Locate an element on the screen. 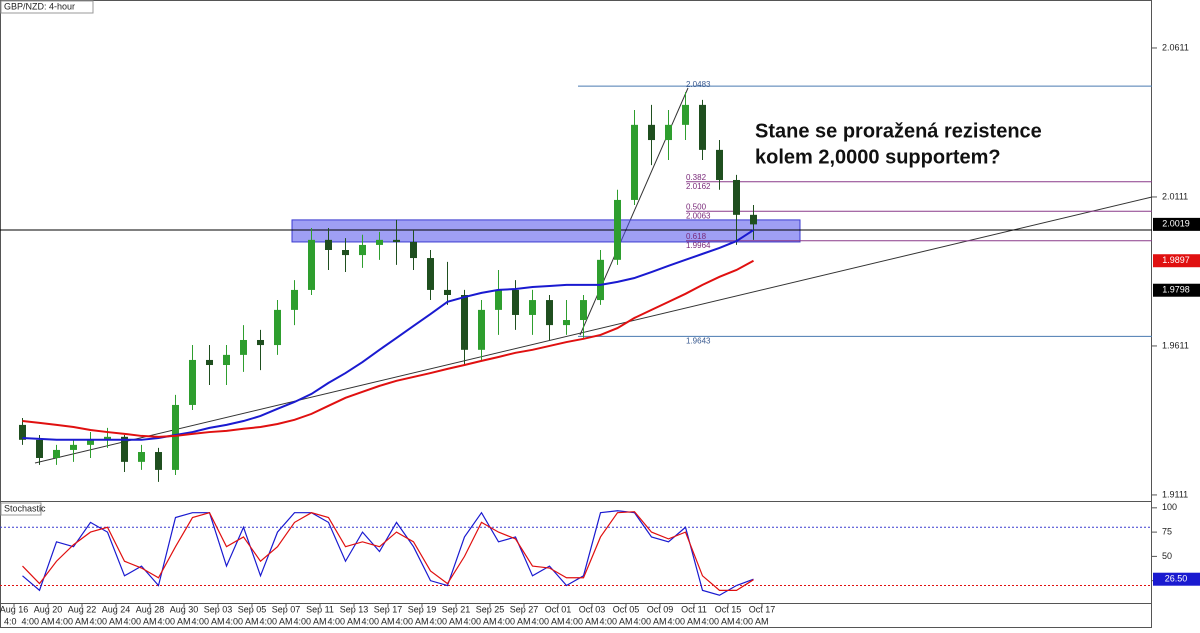 Image resolution: width=1200 pixels, height=633 pixels. price-marker-label: 1.9798 is located at coordinates (1176, 290).